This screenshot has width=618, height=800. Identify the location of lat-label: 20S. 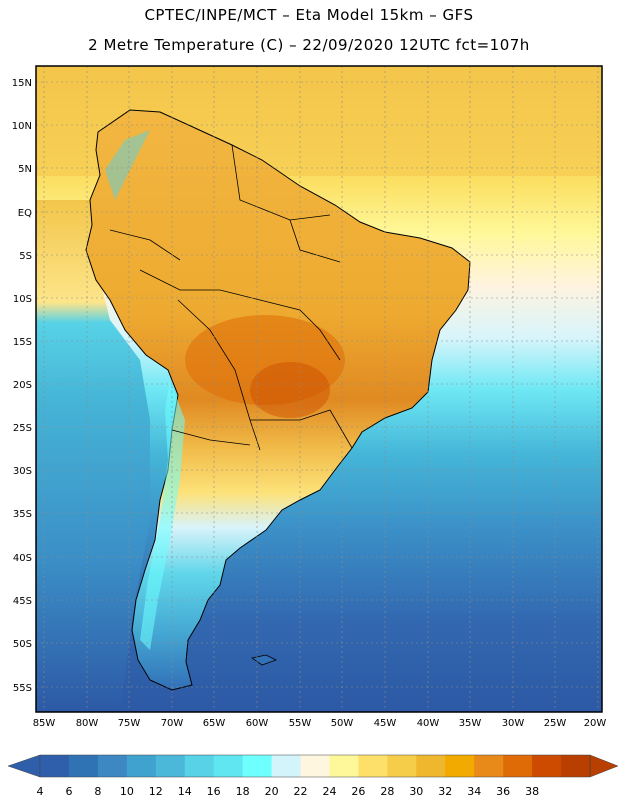
(22, 385).